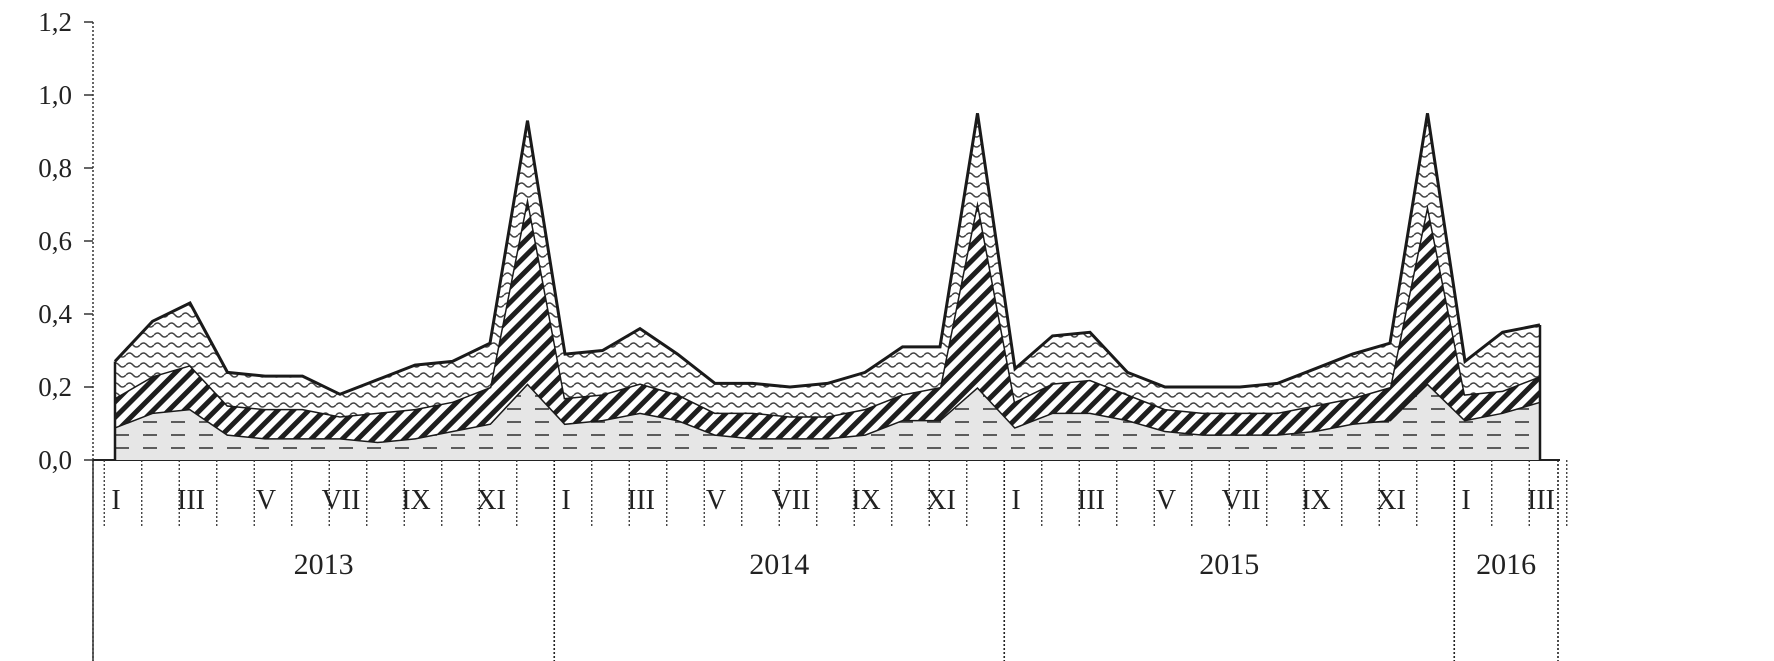 The width and height of the screenshot is (1774, 661). I want to click on year-label: 2014, so click(779, 564).